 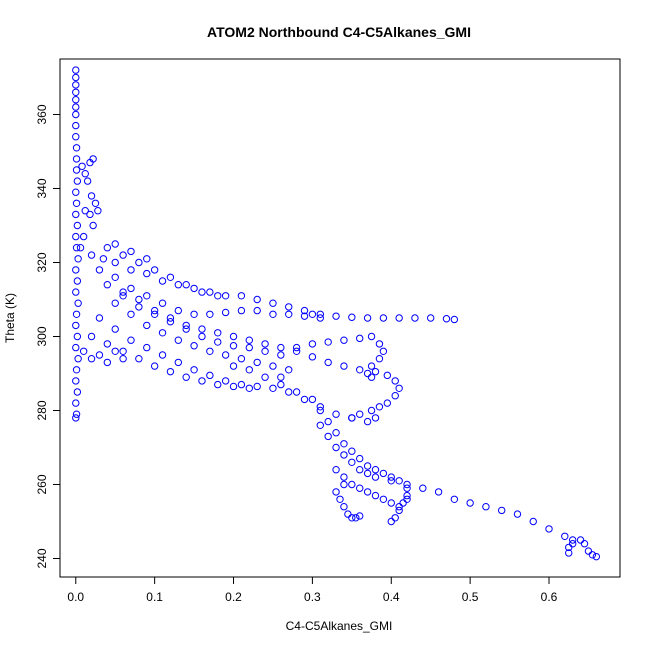 I want to click on y-tick-label: 340, so click(x=42, y=188).